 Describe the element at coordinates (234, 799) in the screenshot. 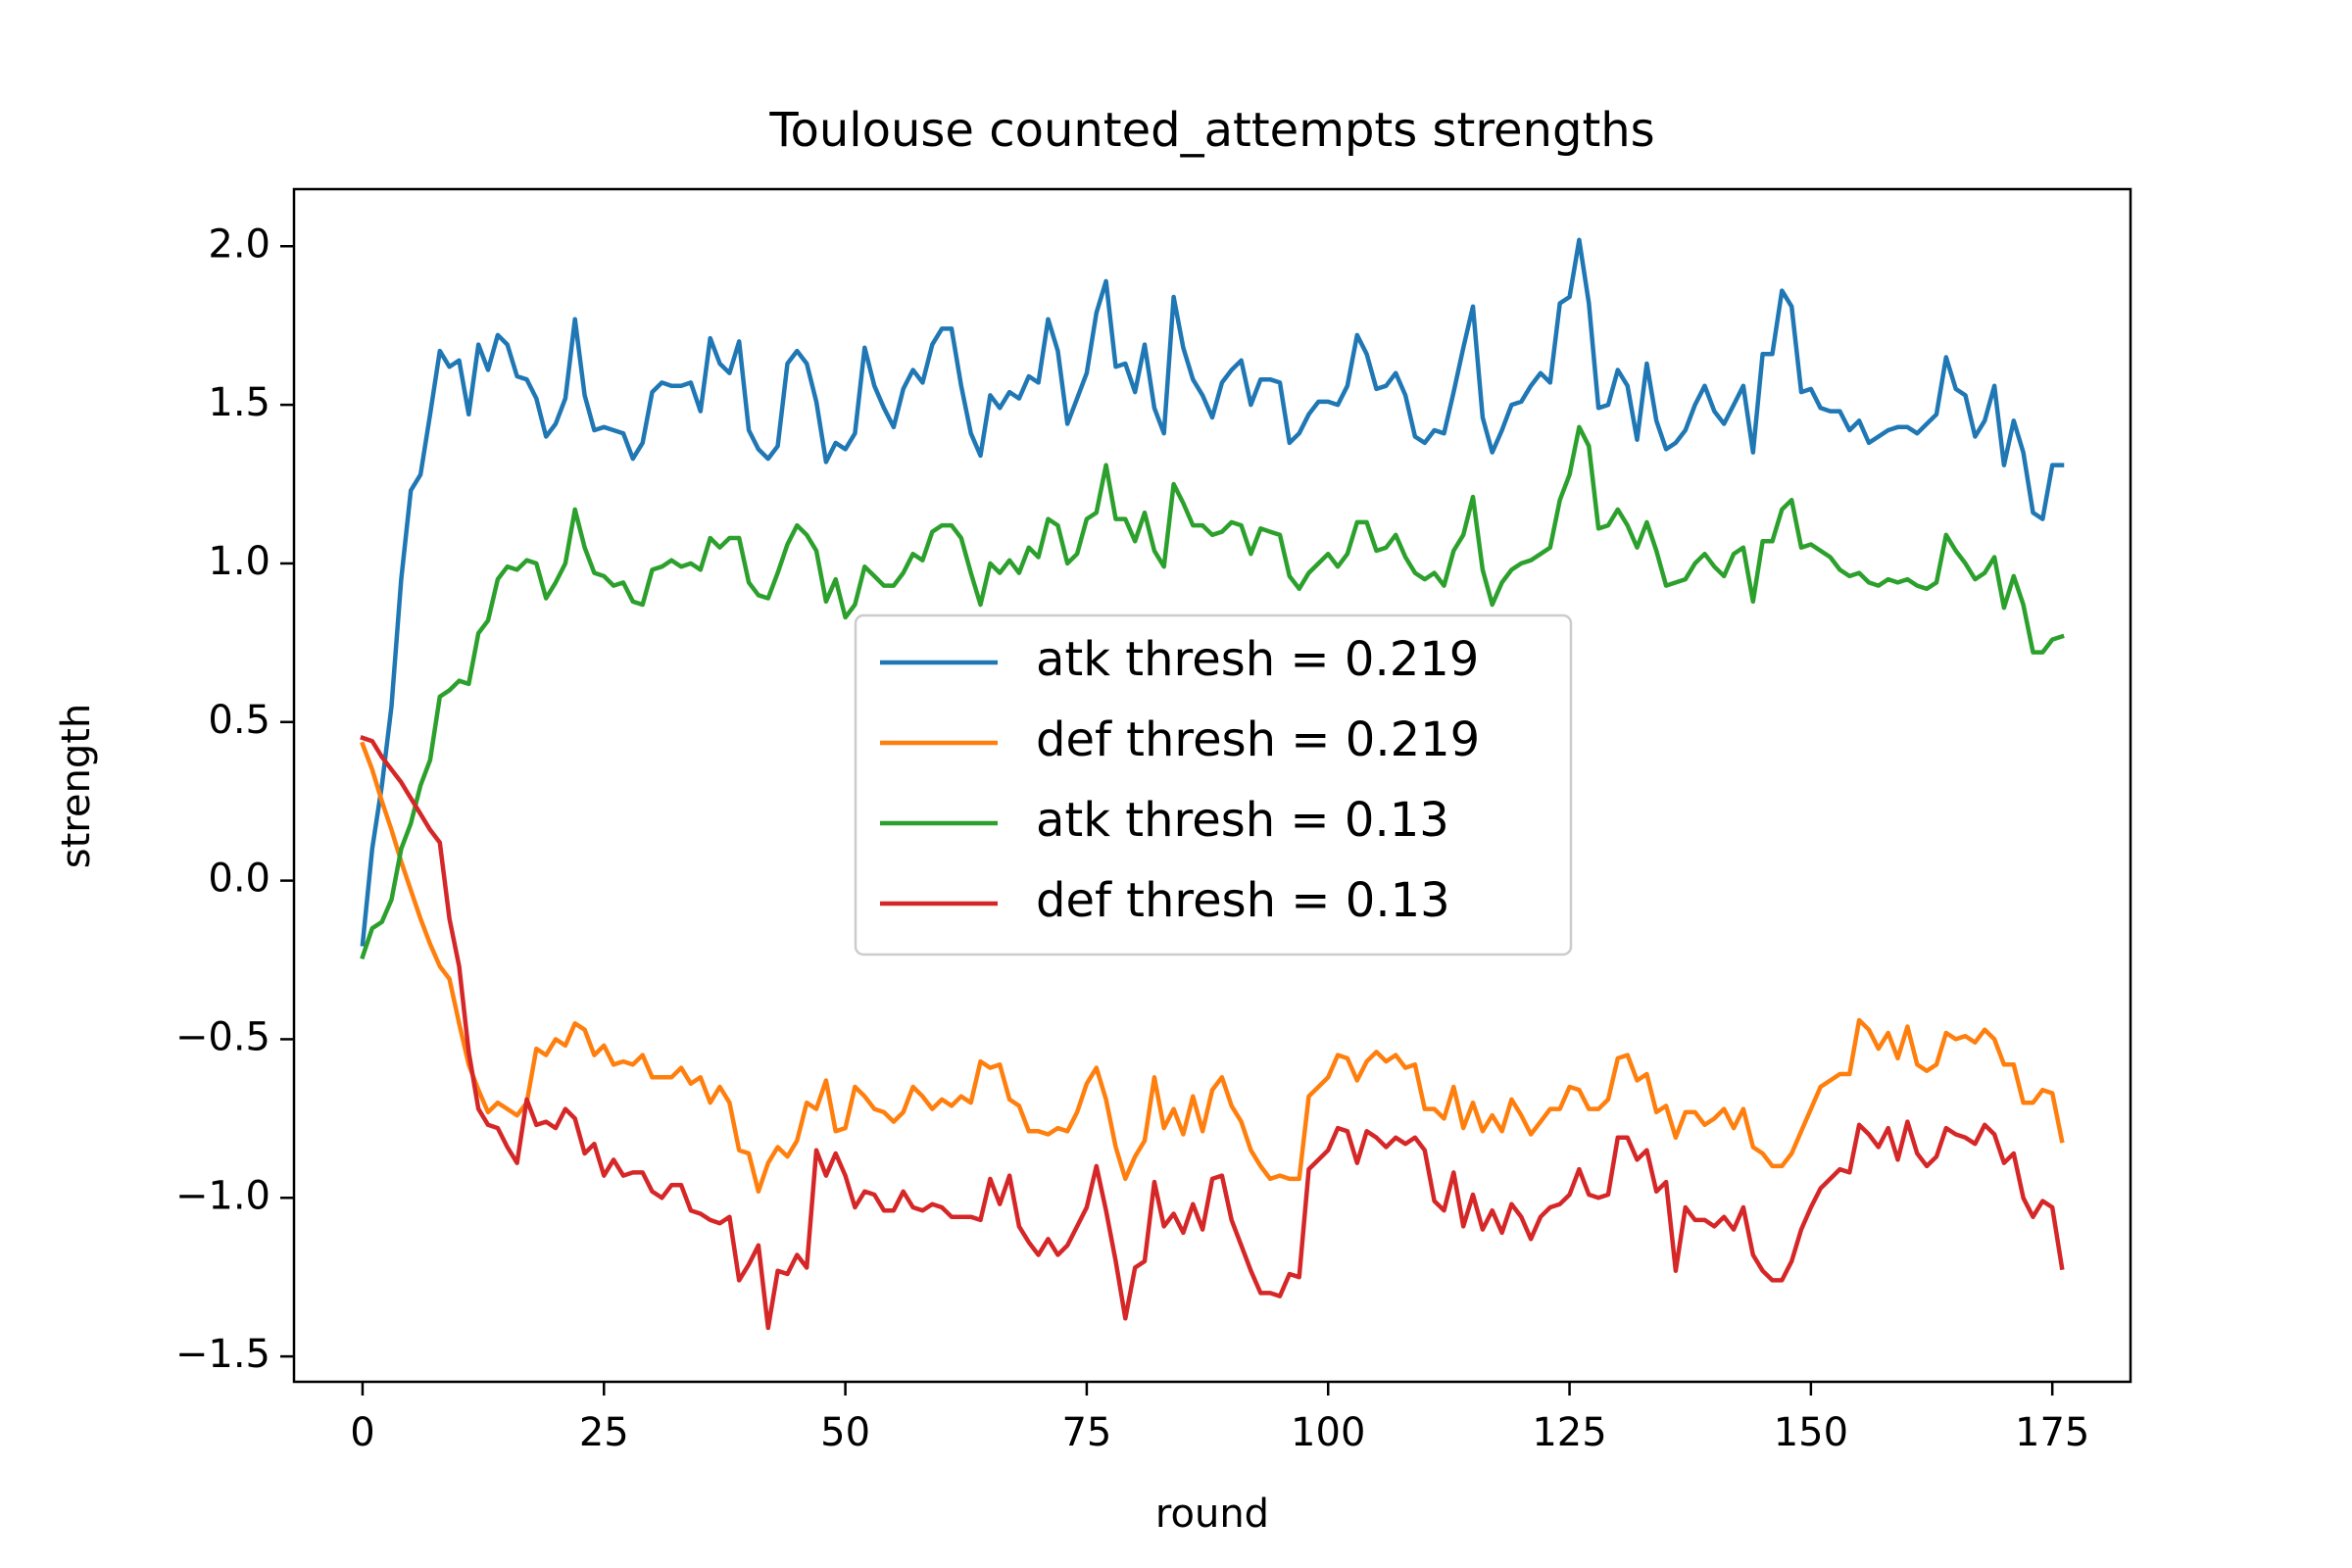

I see `y-axis: −1.5 −1.0 −0.5 0.0 0.5 1.0 1.5 2.0` at that location.